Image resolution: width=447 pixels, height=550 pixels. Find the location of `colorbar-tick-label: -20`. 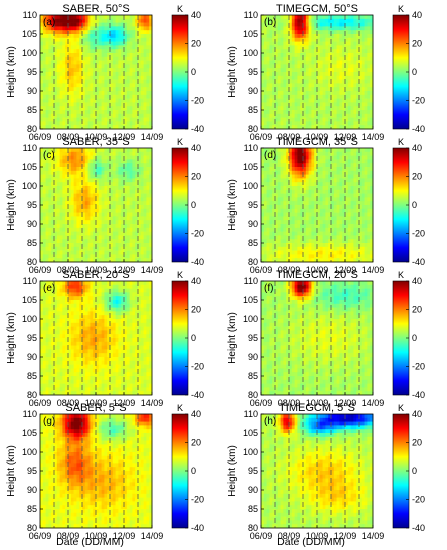

colorbar-tick-label: -20 is located at coordinates (418, 101).